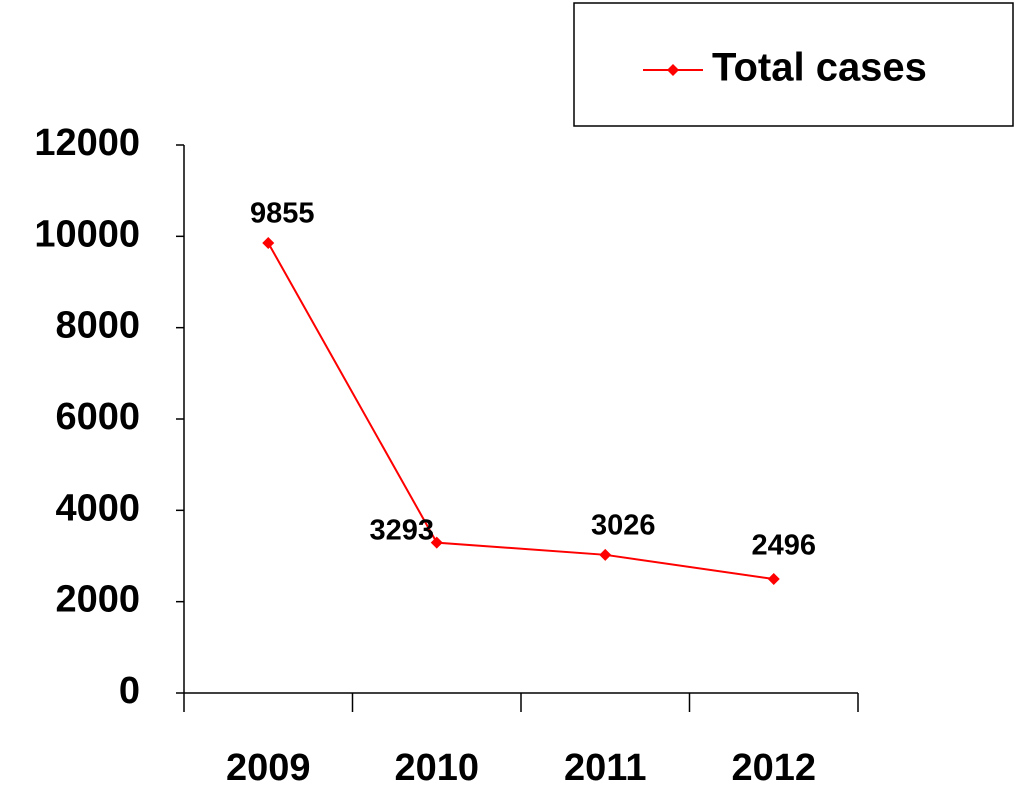  I want to click on legend-box, so click(793, 64).